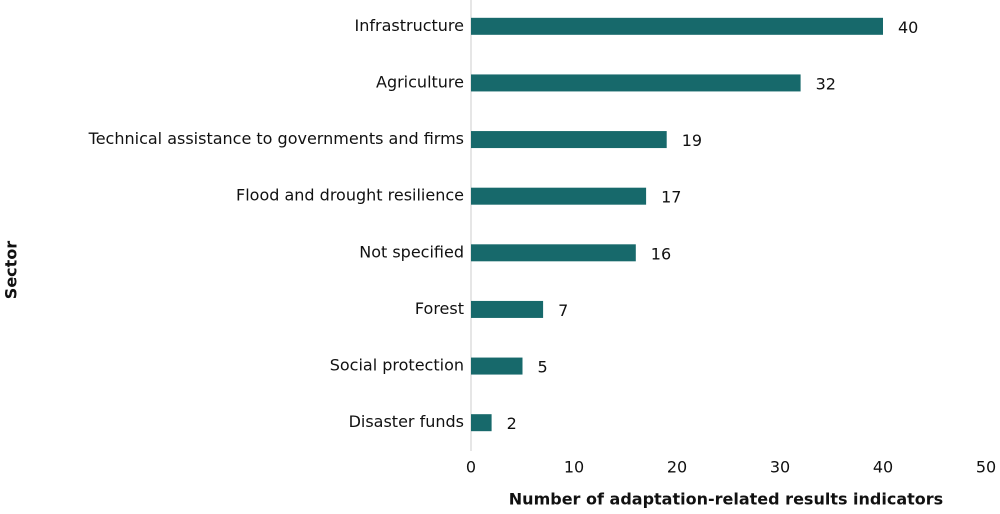 Image resolution: width=1000 pixels, height=514 pixels. What do you see at coordinates (471, 467) in the screenshot?
I see `x-tick-label: 0` at bounding box center [471, 467].